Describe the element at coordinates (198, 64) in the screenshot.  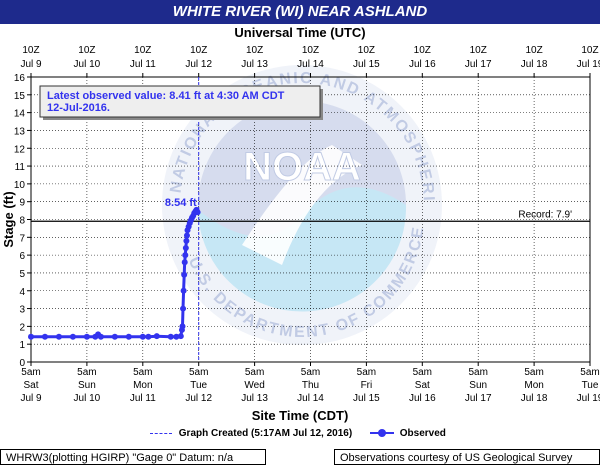
I see `top-tick-date: Jul 12` at that location.